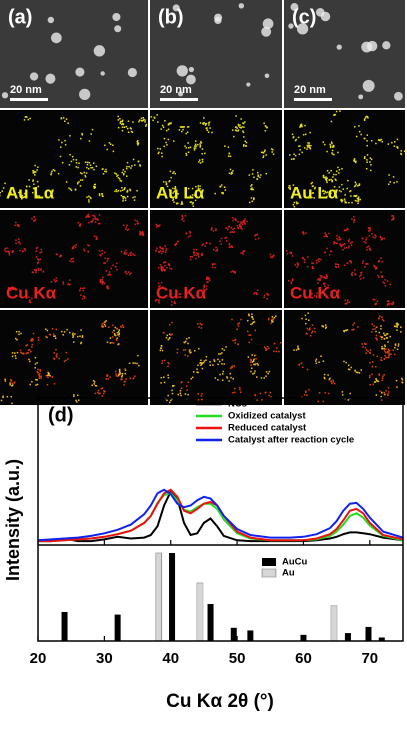 Image resolution: width=407 pixels, height=729 pixels. What do you see at coordinates (288, 573) in the screenshot?
I see `legend-label: Au` at bounding box center [288, 573].